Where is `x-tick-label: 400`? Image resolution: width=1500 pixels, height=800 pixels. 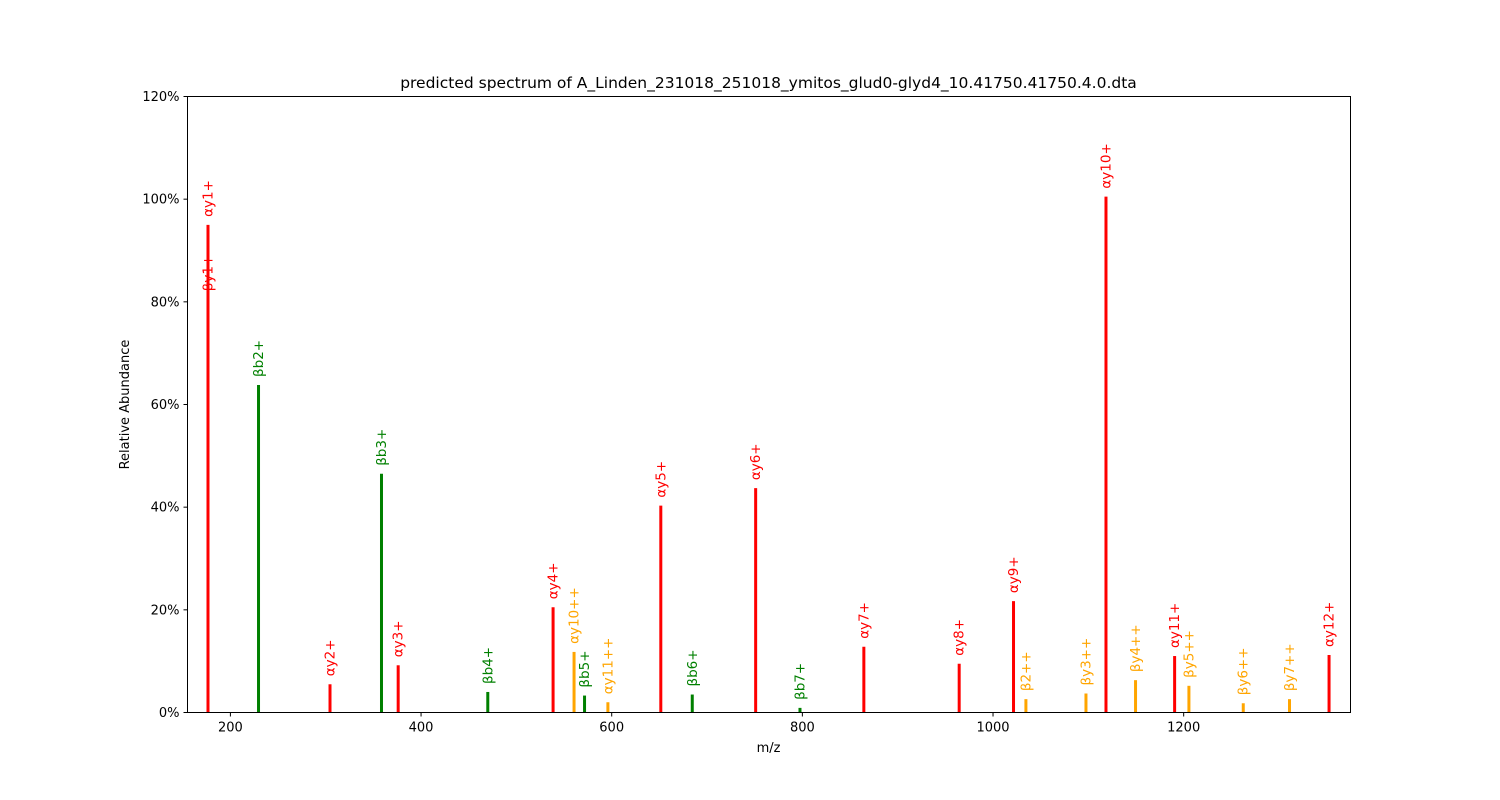 x-tick-label: 400 is located at coordinates (421, 728).